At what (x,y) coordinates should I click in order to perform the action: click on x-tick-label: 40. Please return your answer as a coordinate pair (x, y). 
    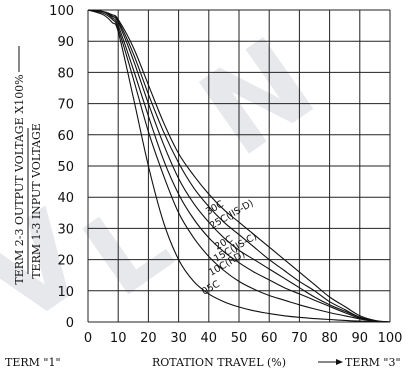
    Looking at the image, I should click on (209, 338).